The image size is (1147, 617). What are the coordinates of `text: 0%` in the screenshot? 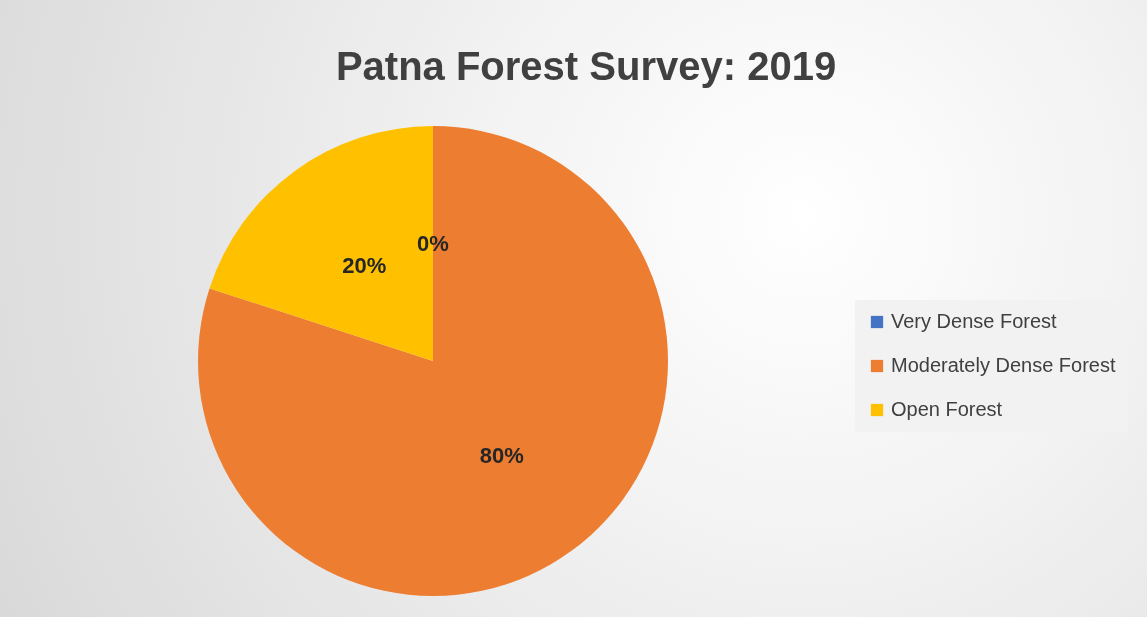 It's located at (433, 243).